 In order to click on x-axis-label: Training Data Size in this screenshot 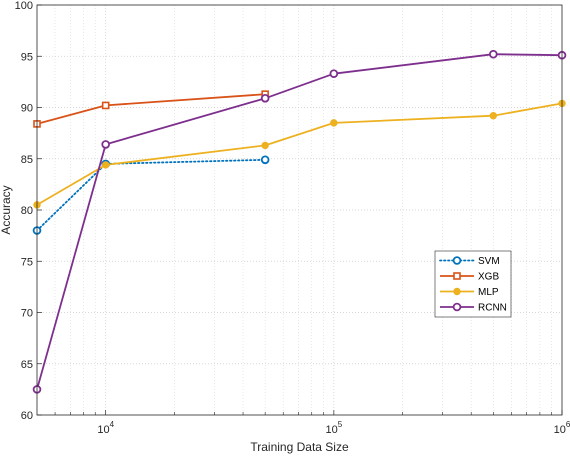, I will do `click(299, 447)`.